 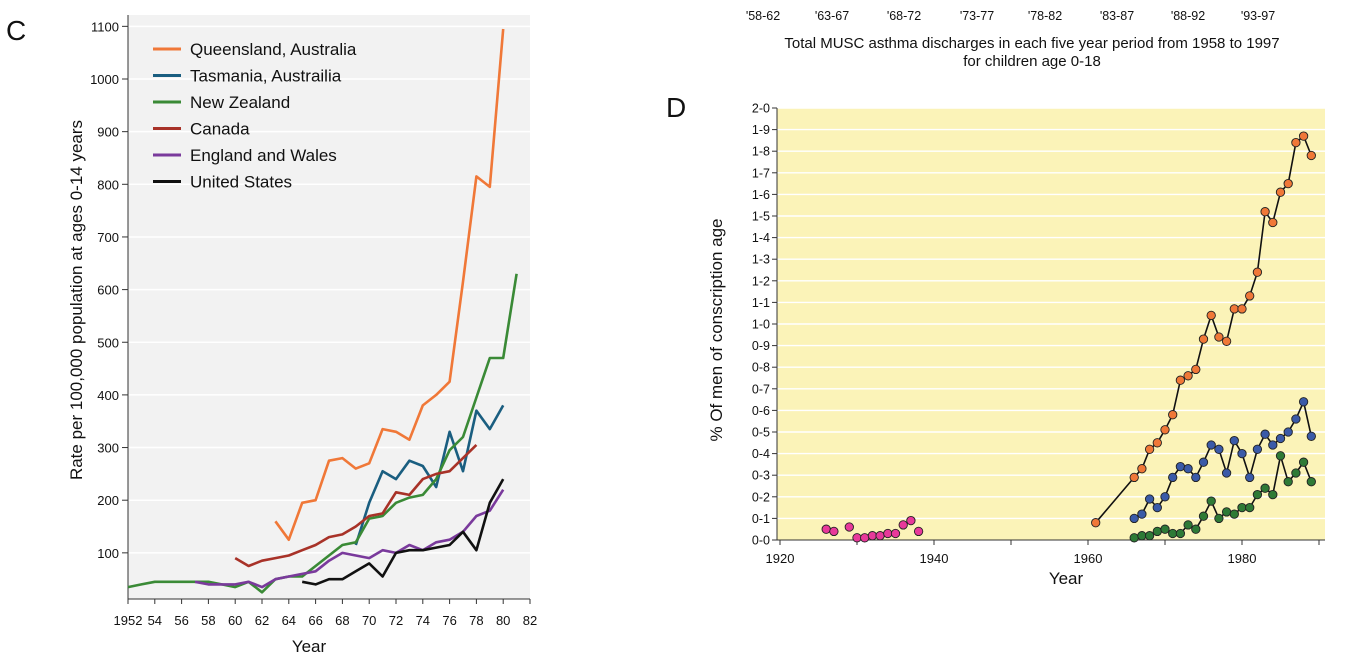 What do you see at coordinates (763, 16) in the screenshot?
I see `top-panel-tick-label: '58-62` at bounding box center [763, 16].